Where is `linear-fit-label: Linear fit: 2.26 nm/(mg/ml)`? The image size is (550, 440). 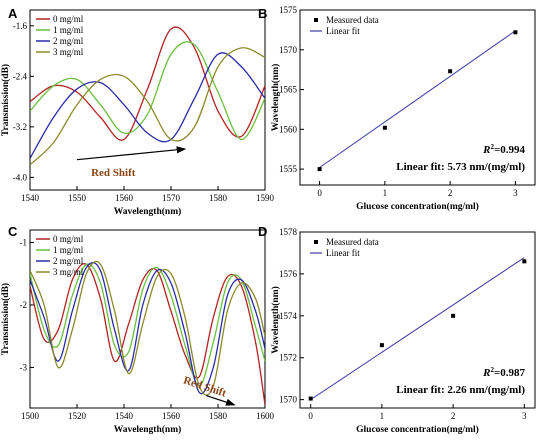
linear-fit-label: Linear fit: 2.26 nm/(mg/ml) is located at coordinates (460, 390).